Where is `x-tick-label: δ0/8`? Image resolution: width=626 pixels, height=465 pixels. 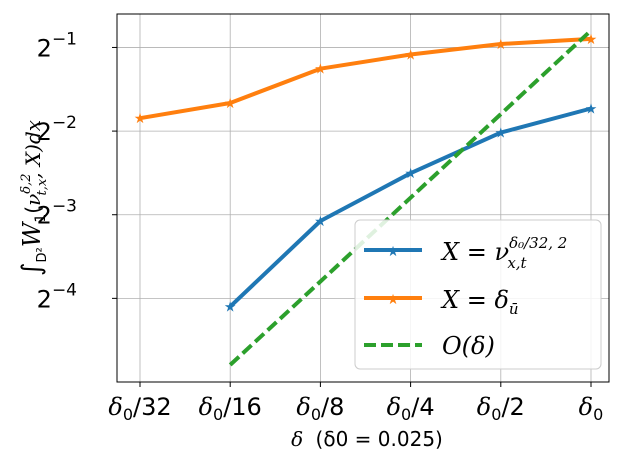 x-tick-label: δ0/8 is located at coordinates (320, 408).